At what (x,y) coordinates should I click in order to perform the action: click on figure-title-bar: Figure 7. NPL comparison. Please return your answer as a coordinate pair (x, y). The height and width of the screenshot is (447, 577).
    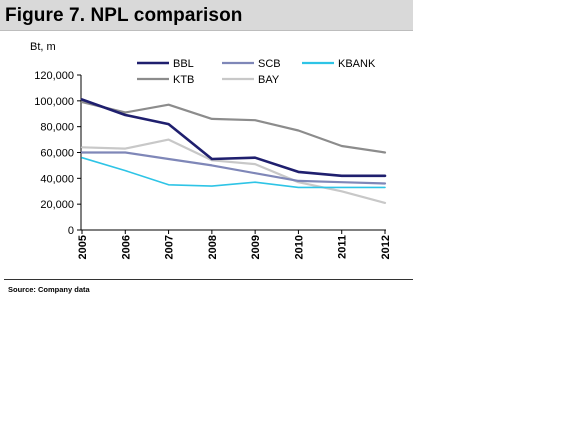
    Looking at the image, I should click on (206, 15).